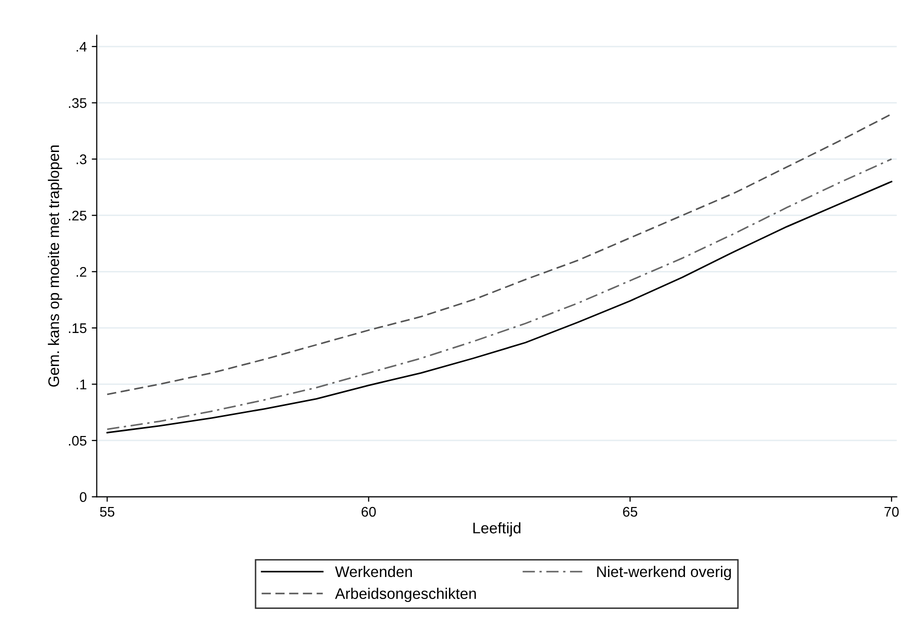 The height and width of the screenshot is (641, 904). Describe the element at coordinates (81, 271) in the screenshot. I see `y-tick-label: .2` at that location.